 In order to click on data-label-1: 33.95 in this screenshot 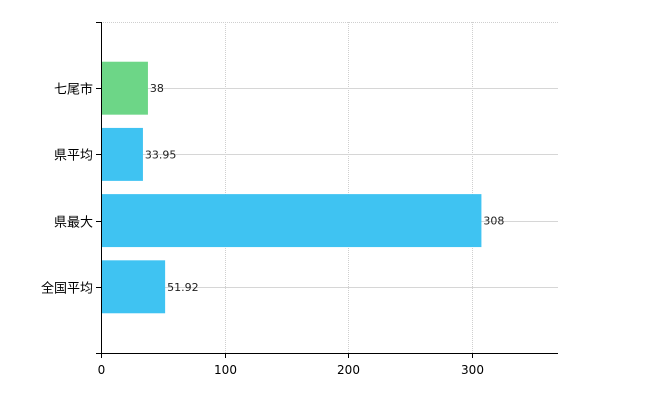, I will do `click(161, 154)`.